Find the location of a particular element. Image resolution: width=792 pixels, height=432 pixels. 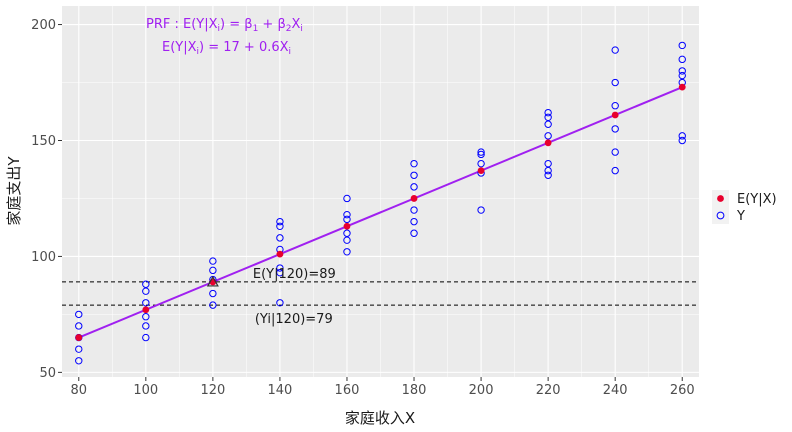

prf-formula-sub-i: i is located at coordinates (219, 29).